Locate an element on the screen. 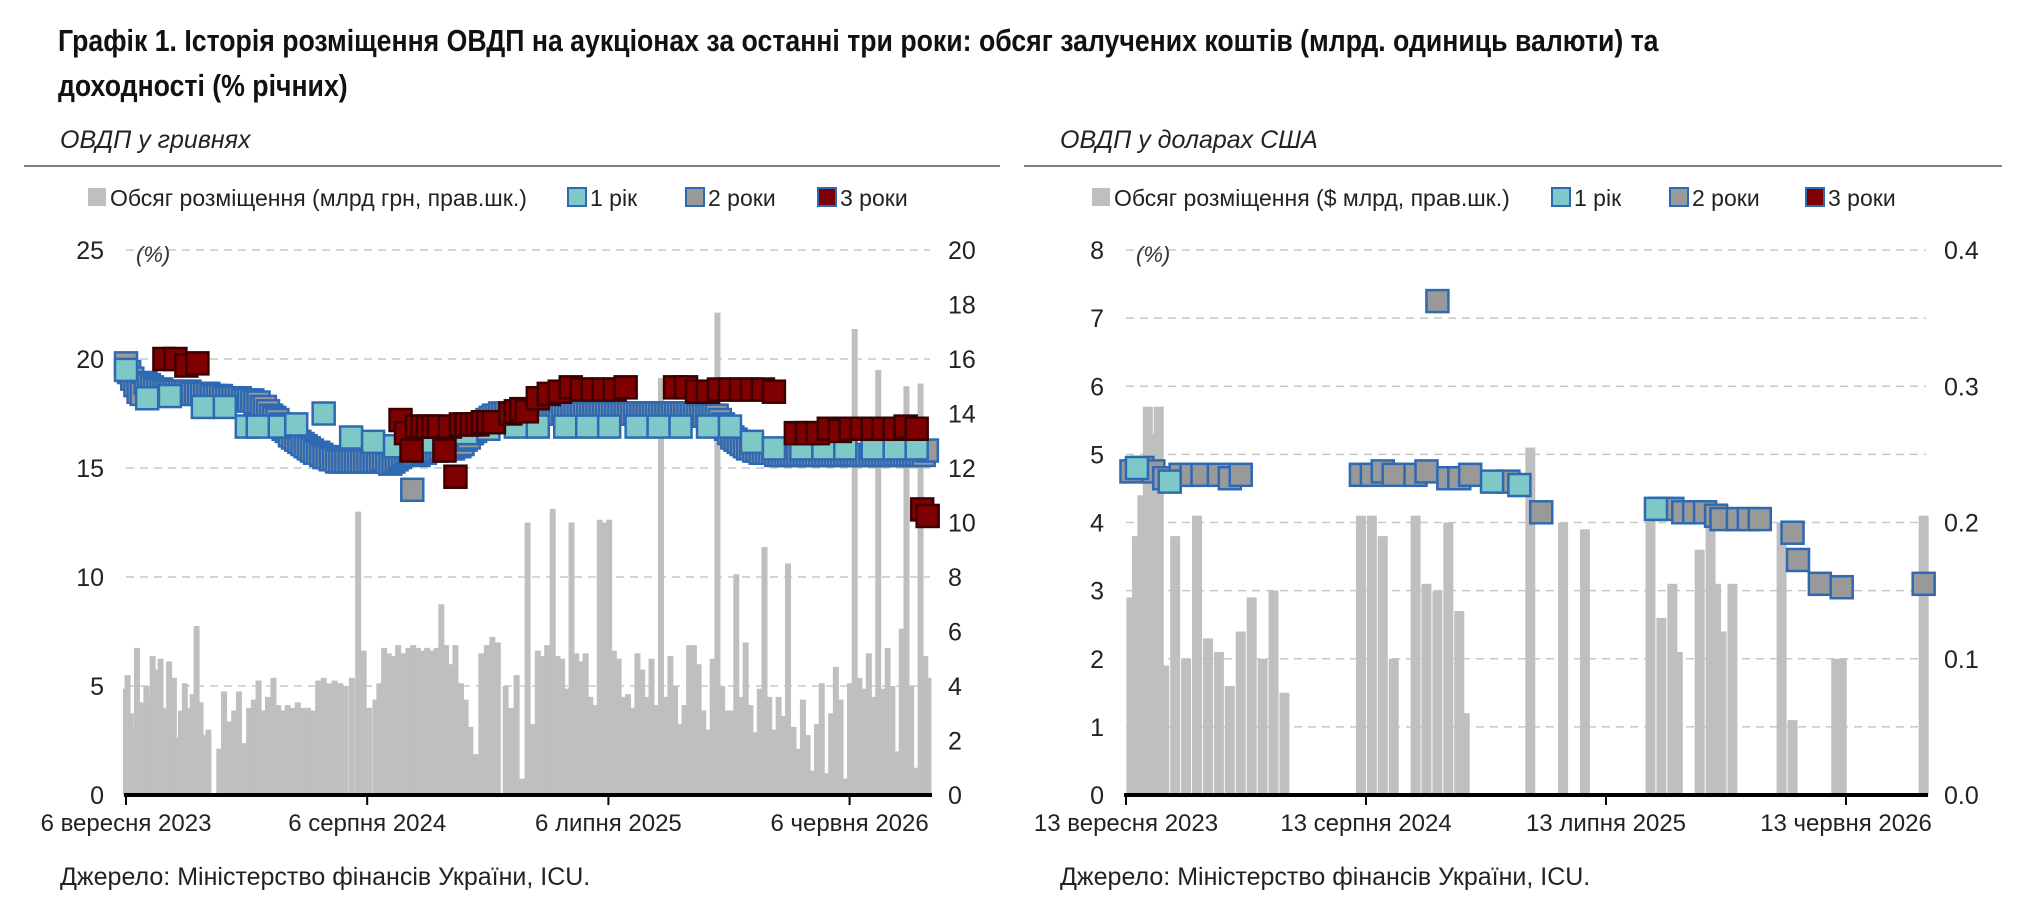  y-right-tick-label: 6 is located at coordinates (955, 633).